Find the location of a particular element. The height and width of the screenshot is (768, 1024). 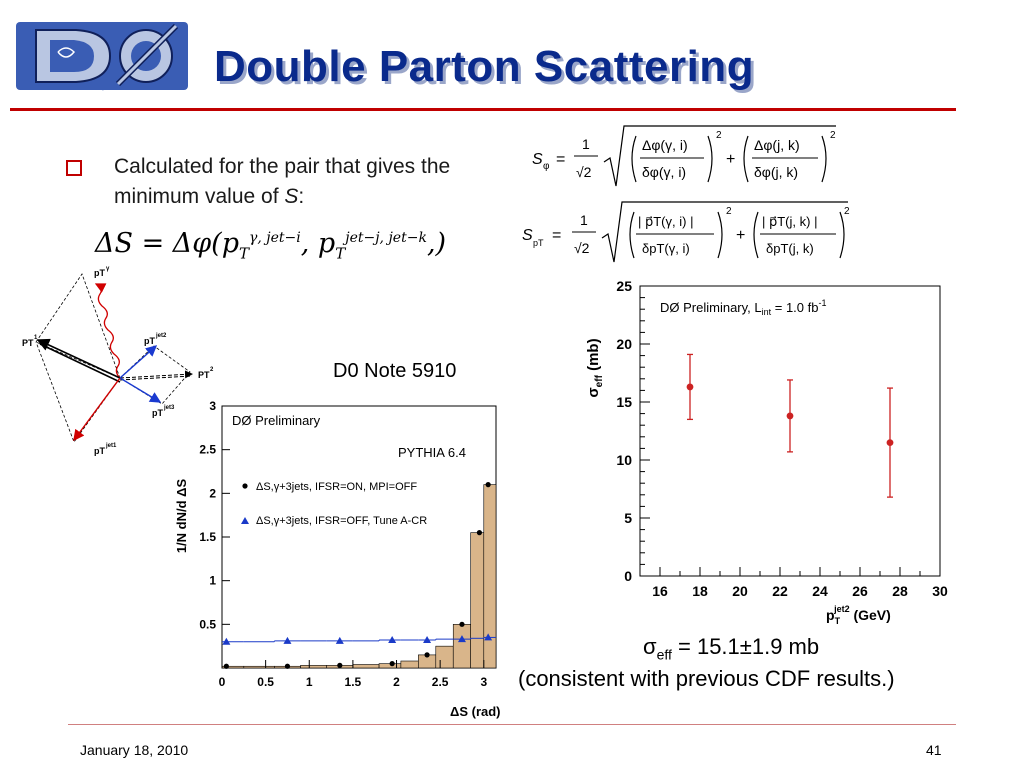

s-phi-coef-num: 1 is located at coordinates (586, 144).